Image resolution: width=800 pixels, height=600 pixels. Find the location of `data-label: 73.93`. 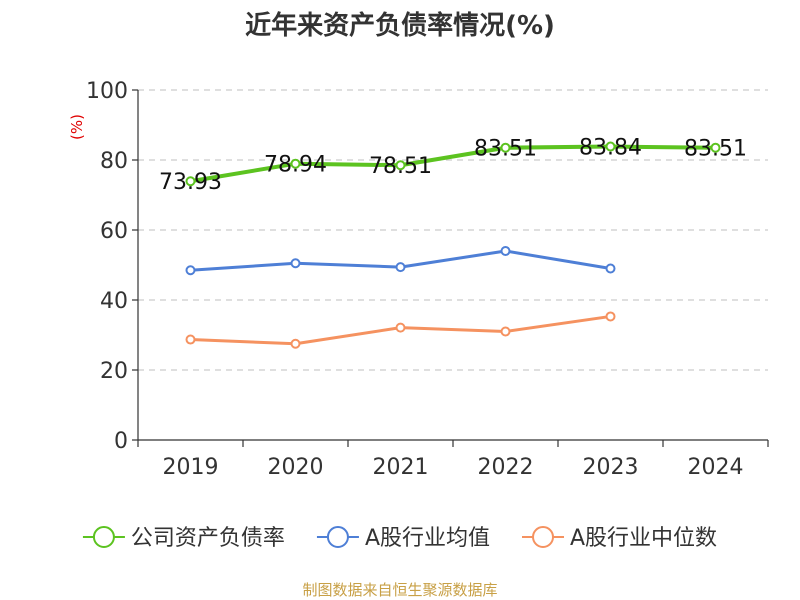

data-label: 73.93 is located at coordinates (190, 182).